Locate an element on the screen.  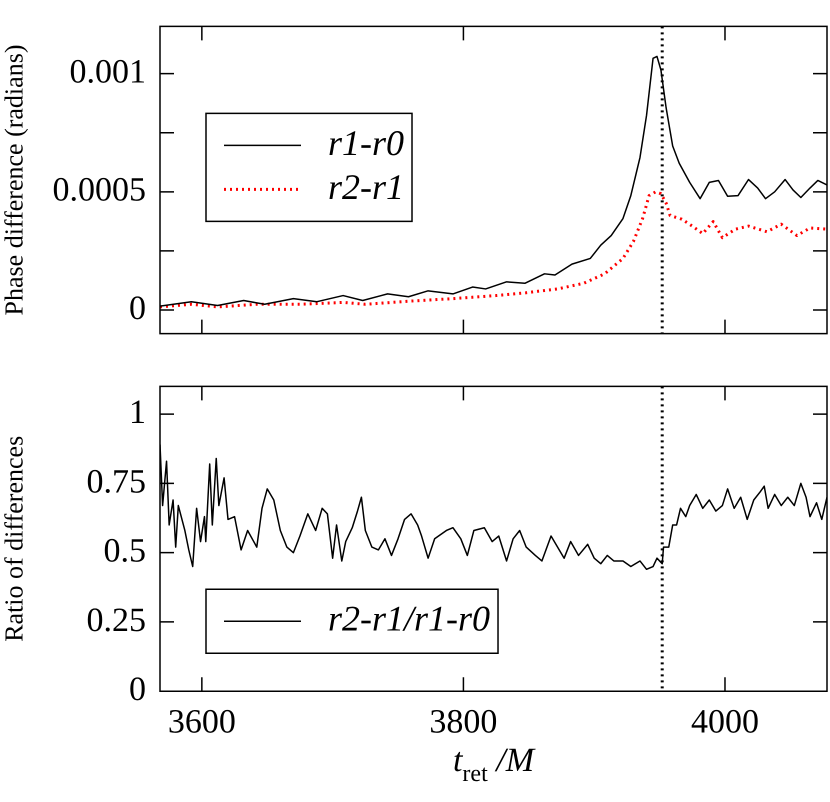
y-axis-title: Ratio of differences is located at coordinates (14, 539).